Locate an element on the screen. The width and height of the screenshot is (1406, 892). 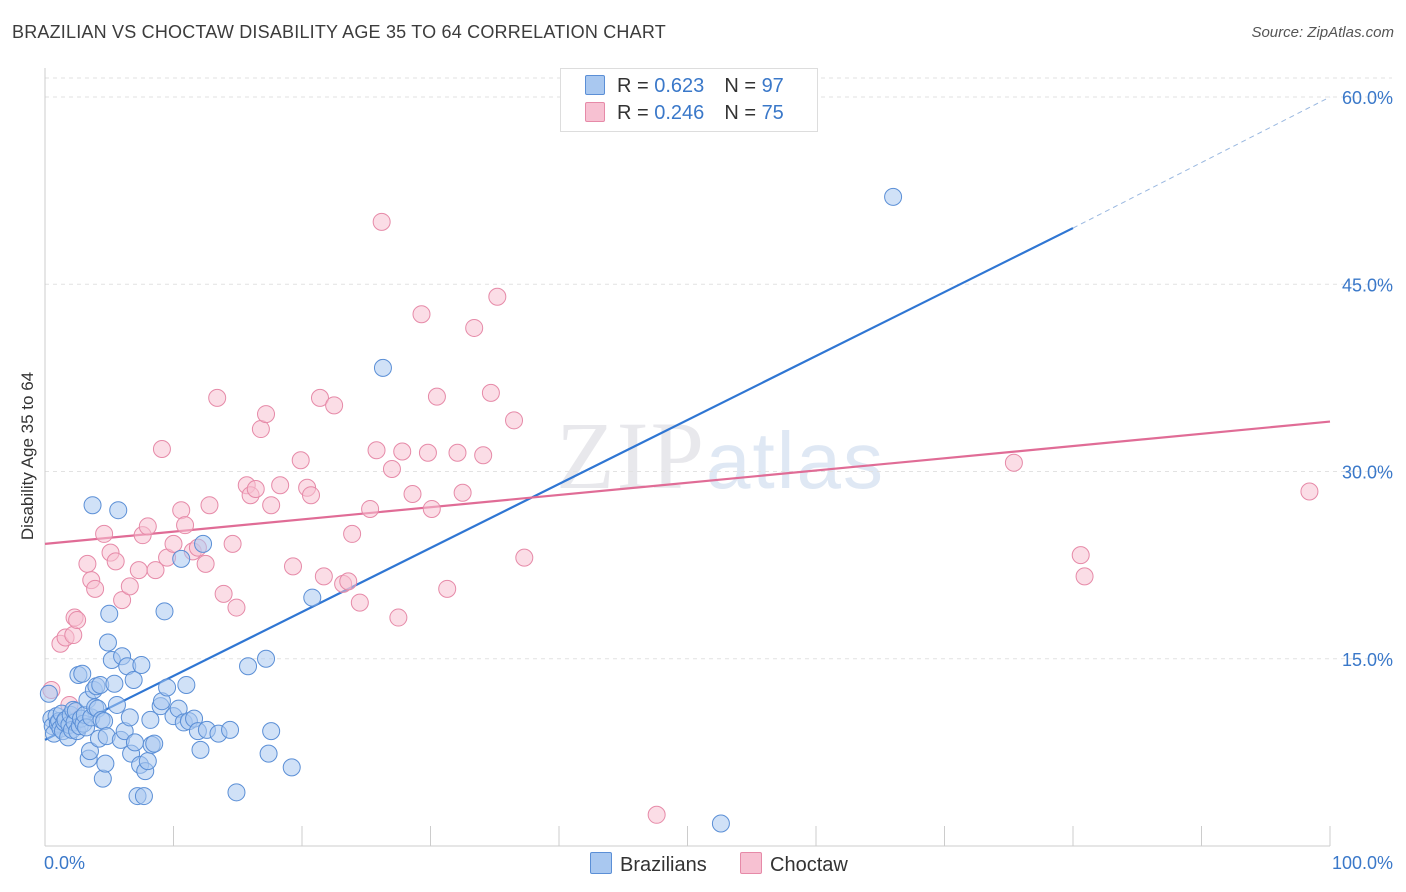
watermark: ZIPatlas is located at coordinates (720, 455).